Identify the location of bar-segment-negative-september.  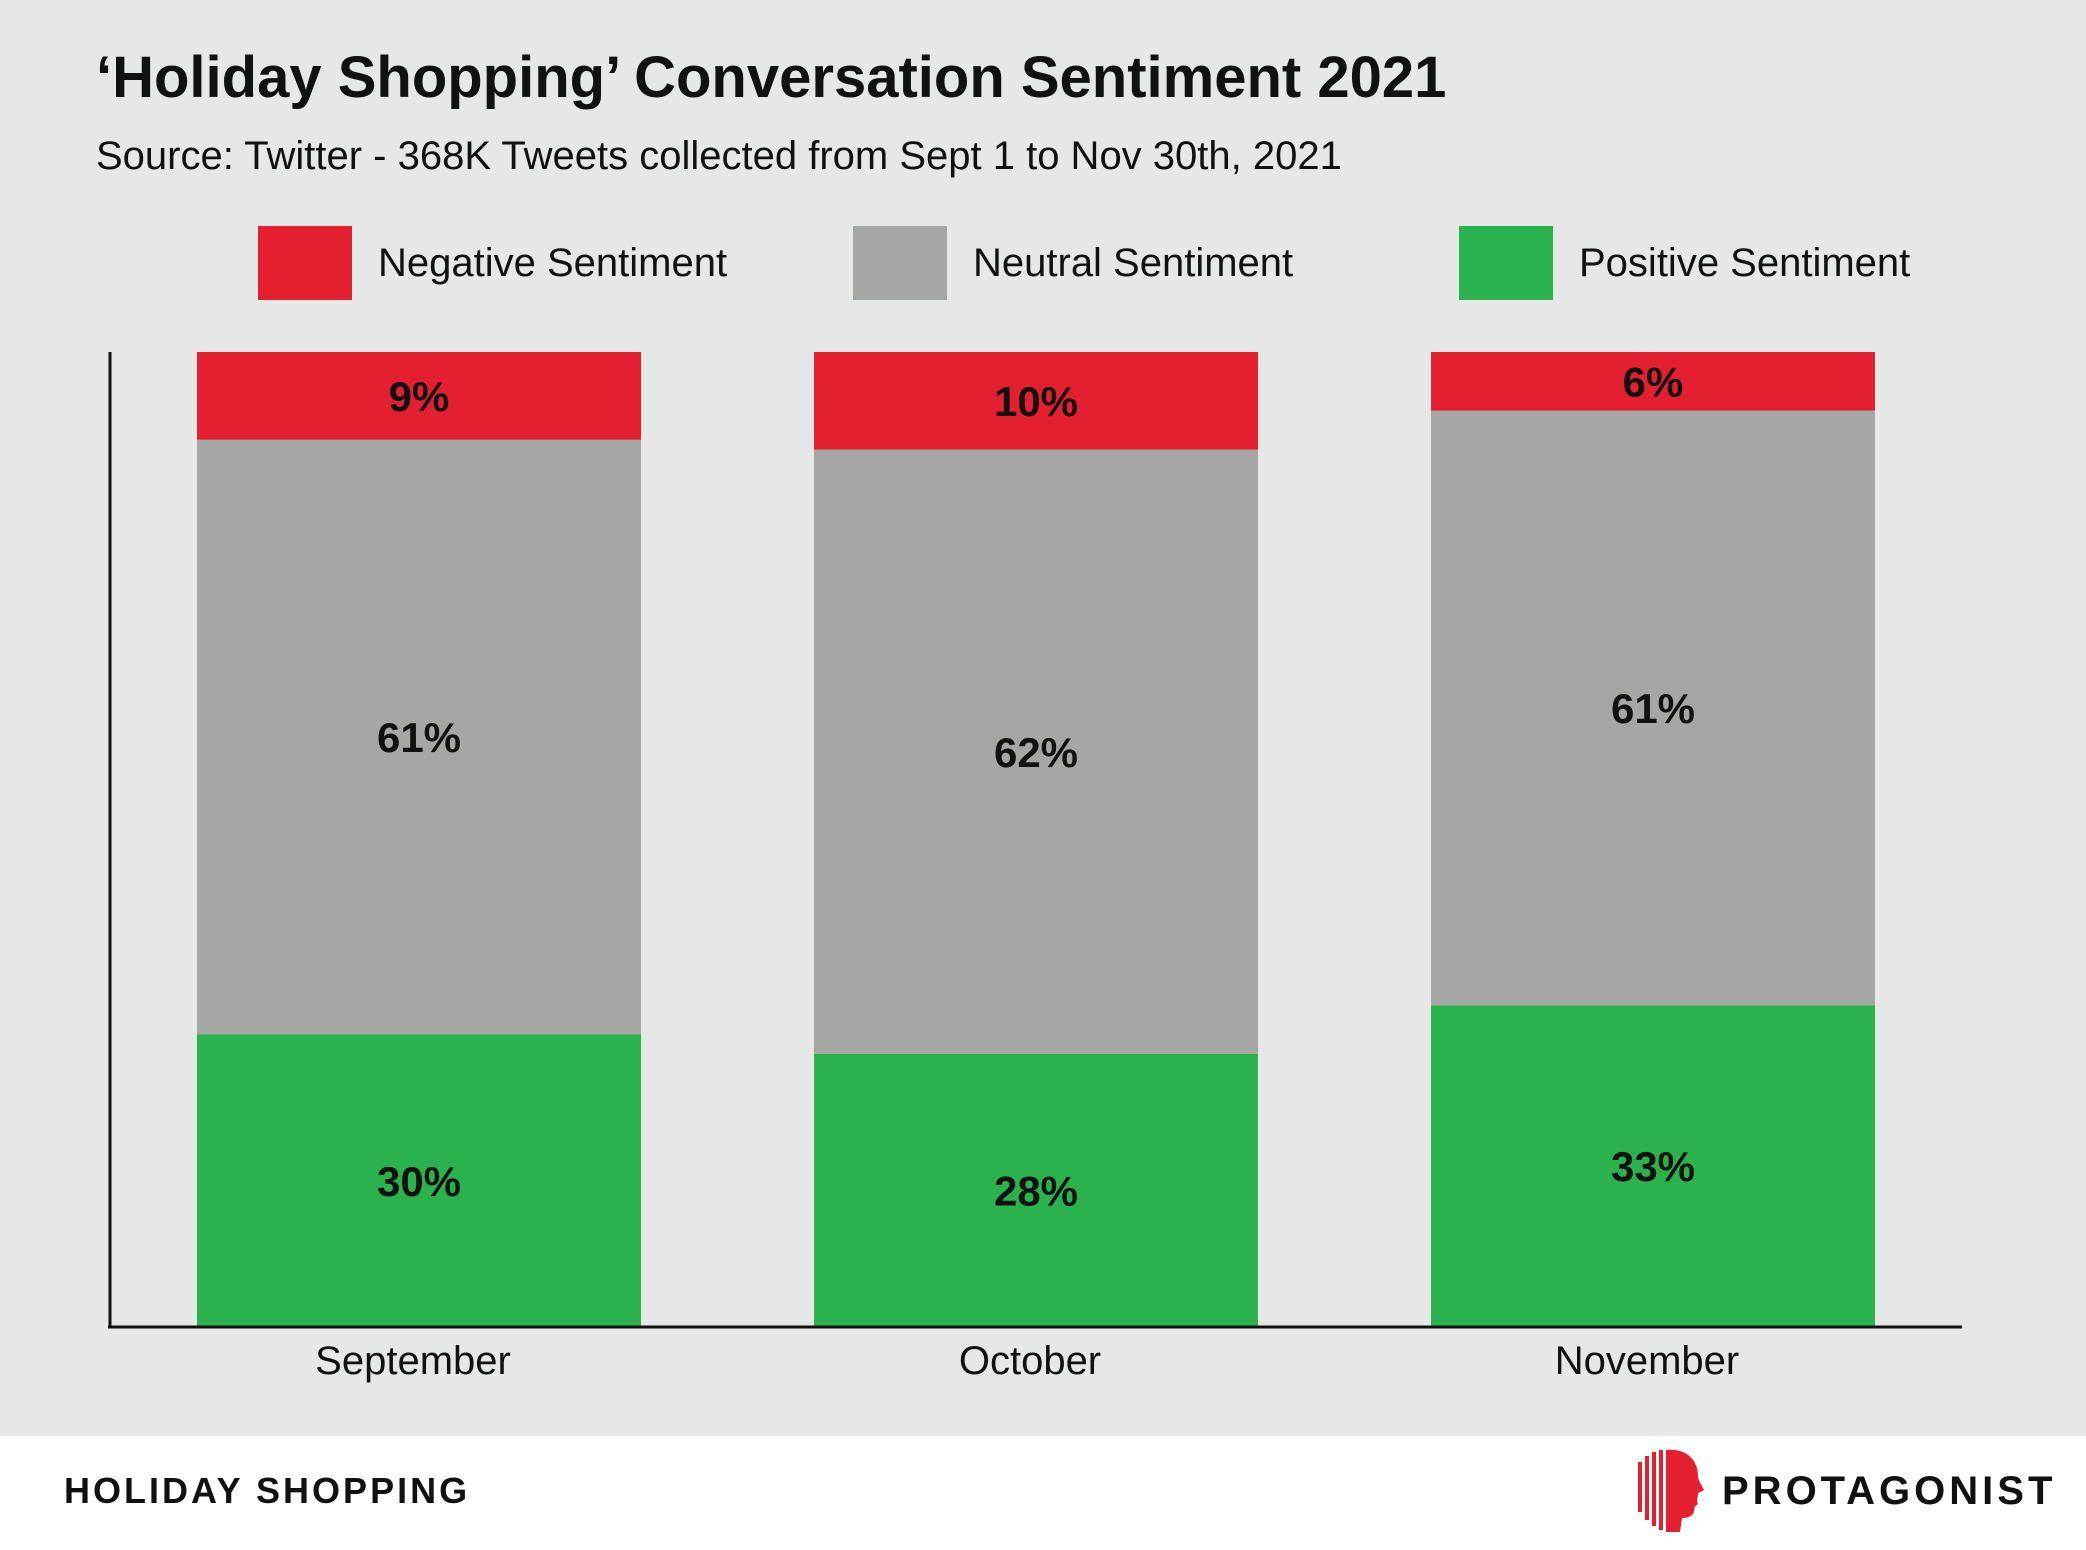
(419, 396).